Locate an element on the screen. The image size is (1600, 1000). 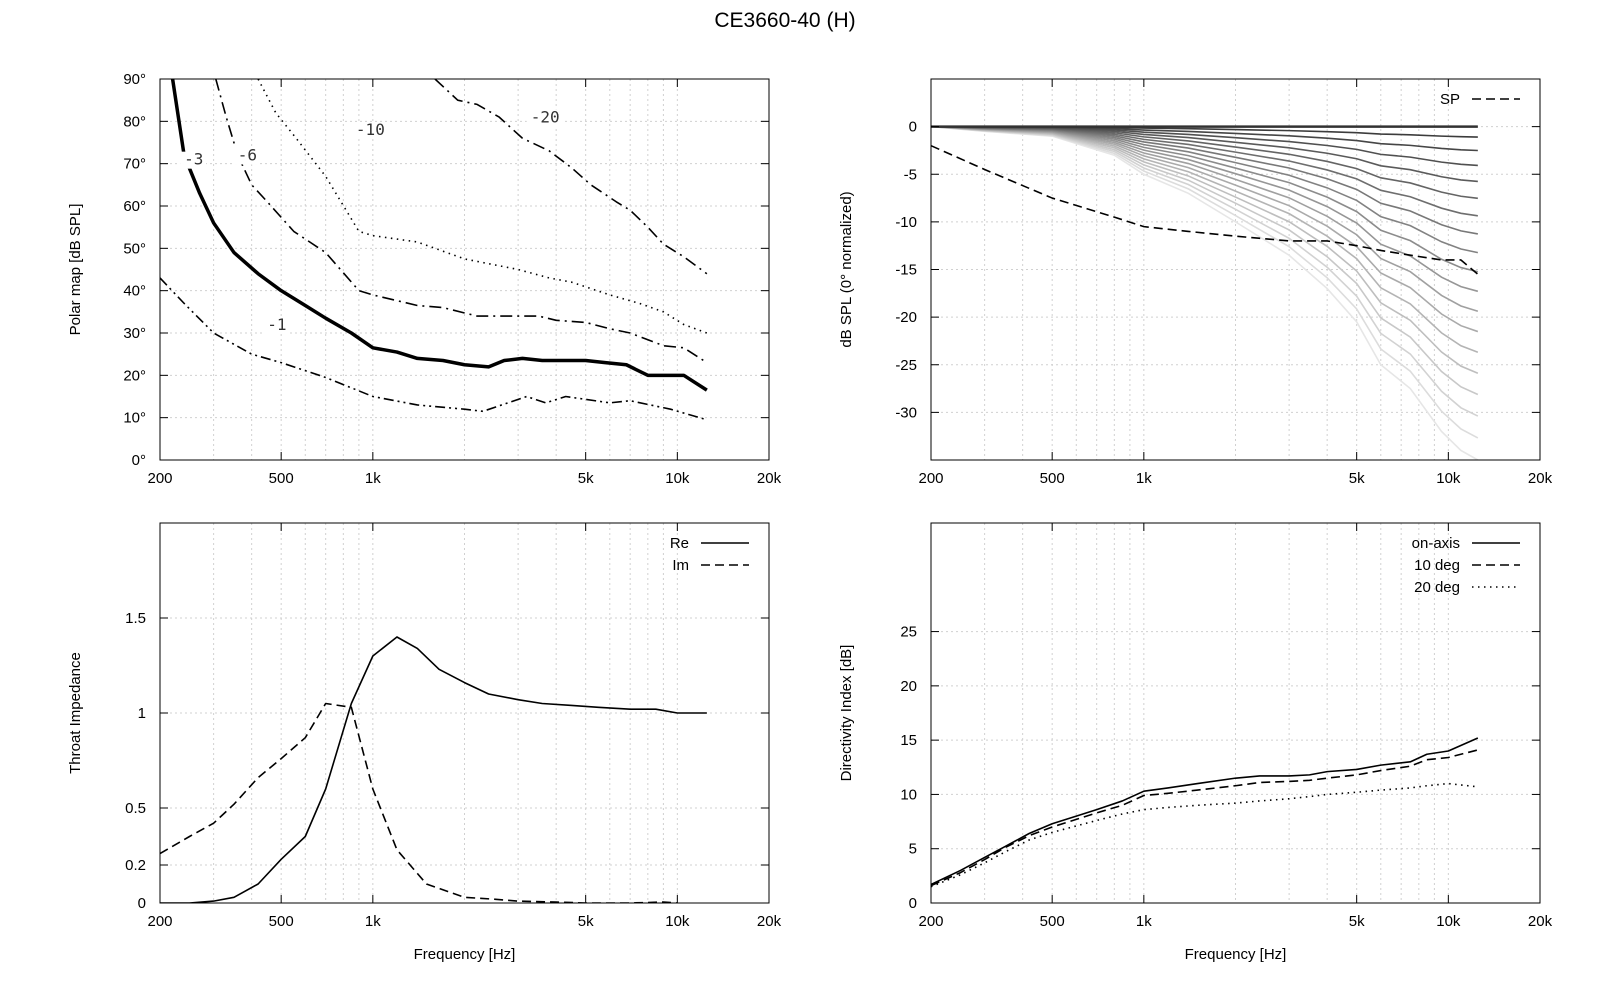
y-tick-label: -25 is located at coordinates (906, 365).